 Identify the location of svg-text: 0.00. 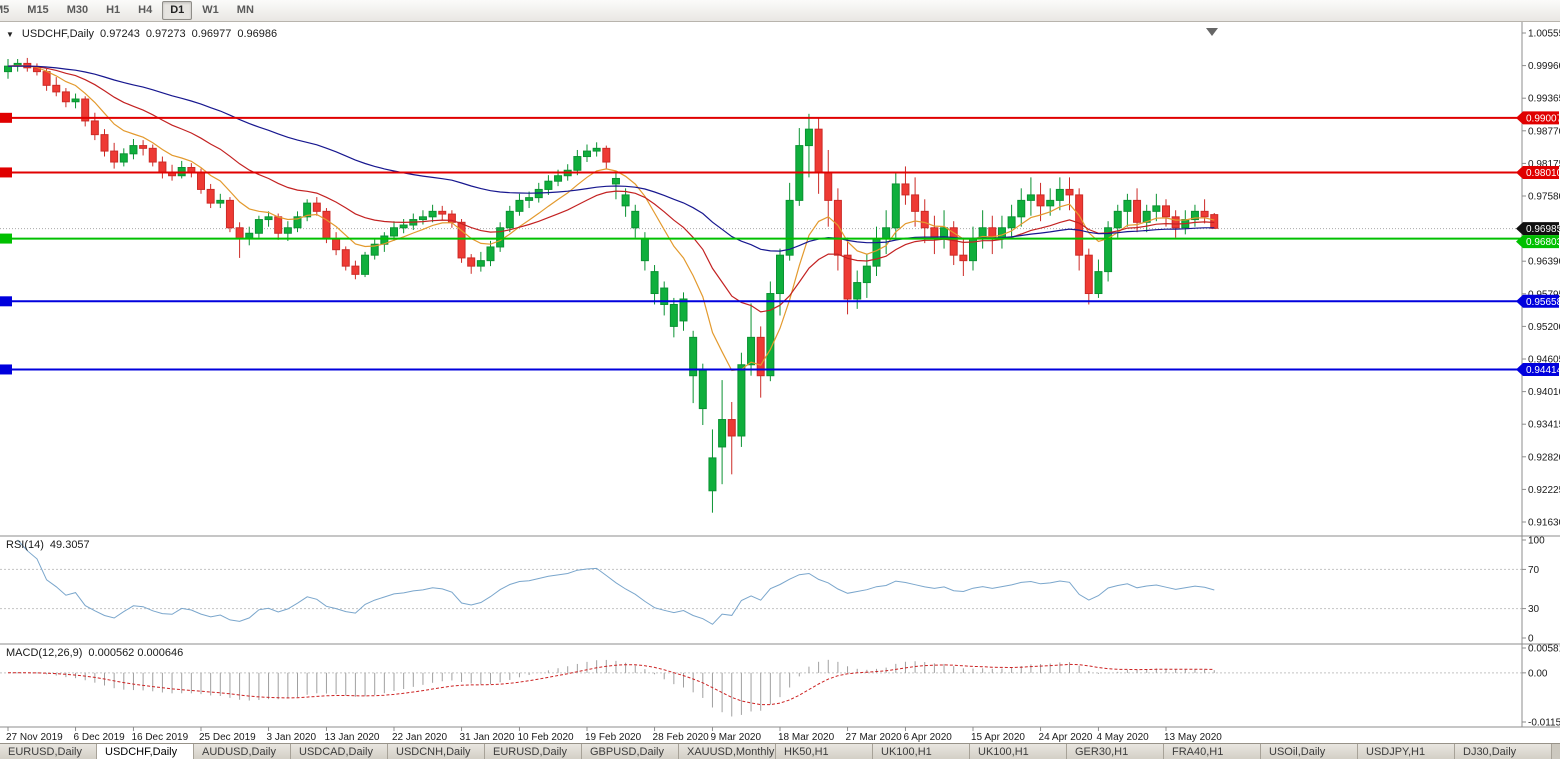
(1538, 673).